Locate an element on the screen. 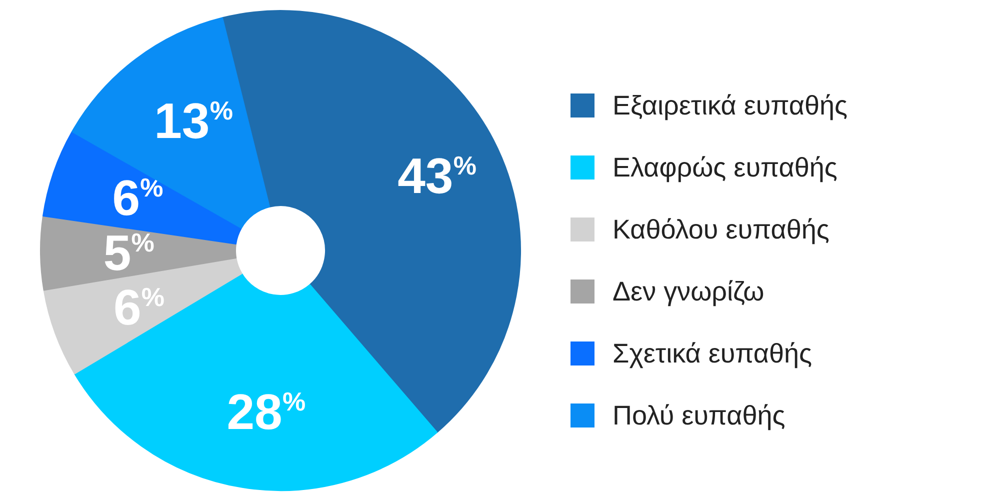 The image size is (1000, 500). legend-label: Πολύ ευπαθής is located at coordinates (699, 415).